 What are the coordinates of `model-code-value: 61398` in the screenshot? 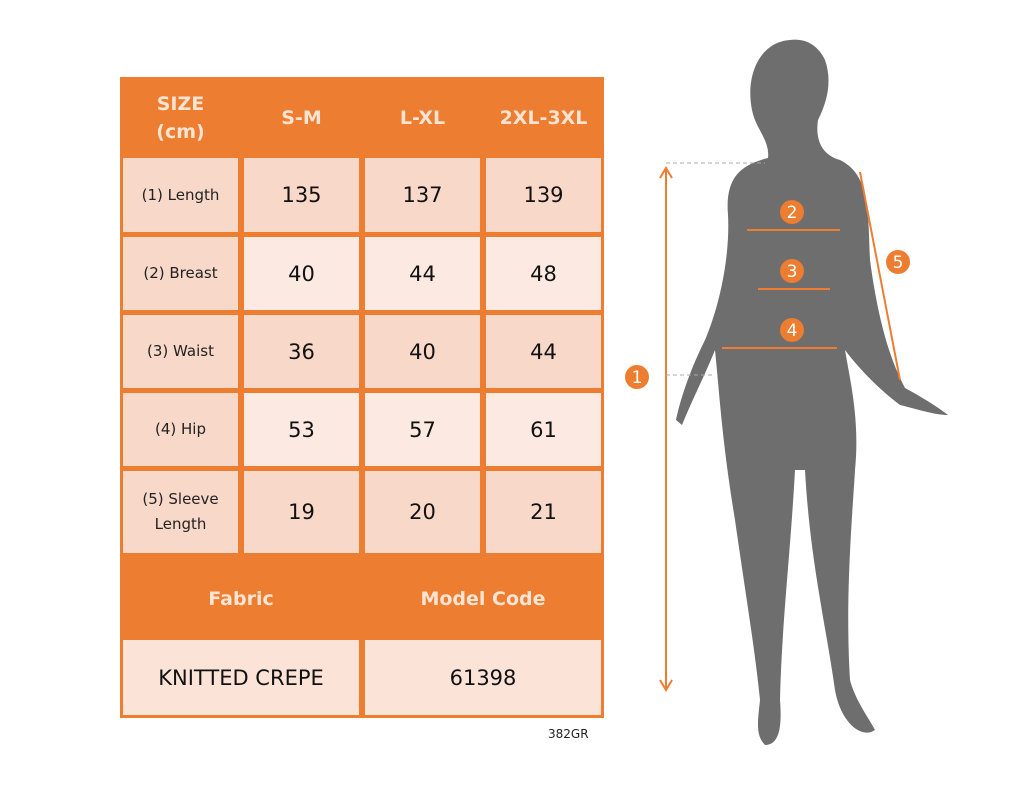 It's located at (483, 677).